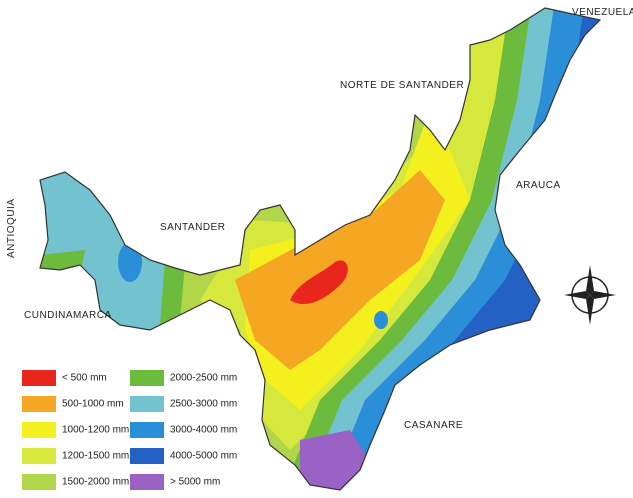 This screenshot has width=633, height=498. Describe the element at coordinates (590, 295) in the screenshot. I see `compass` at that location.